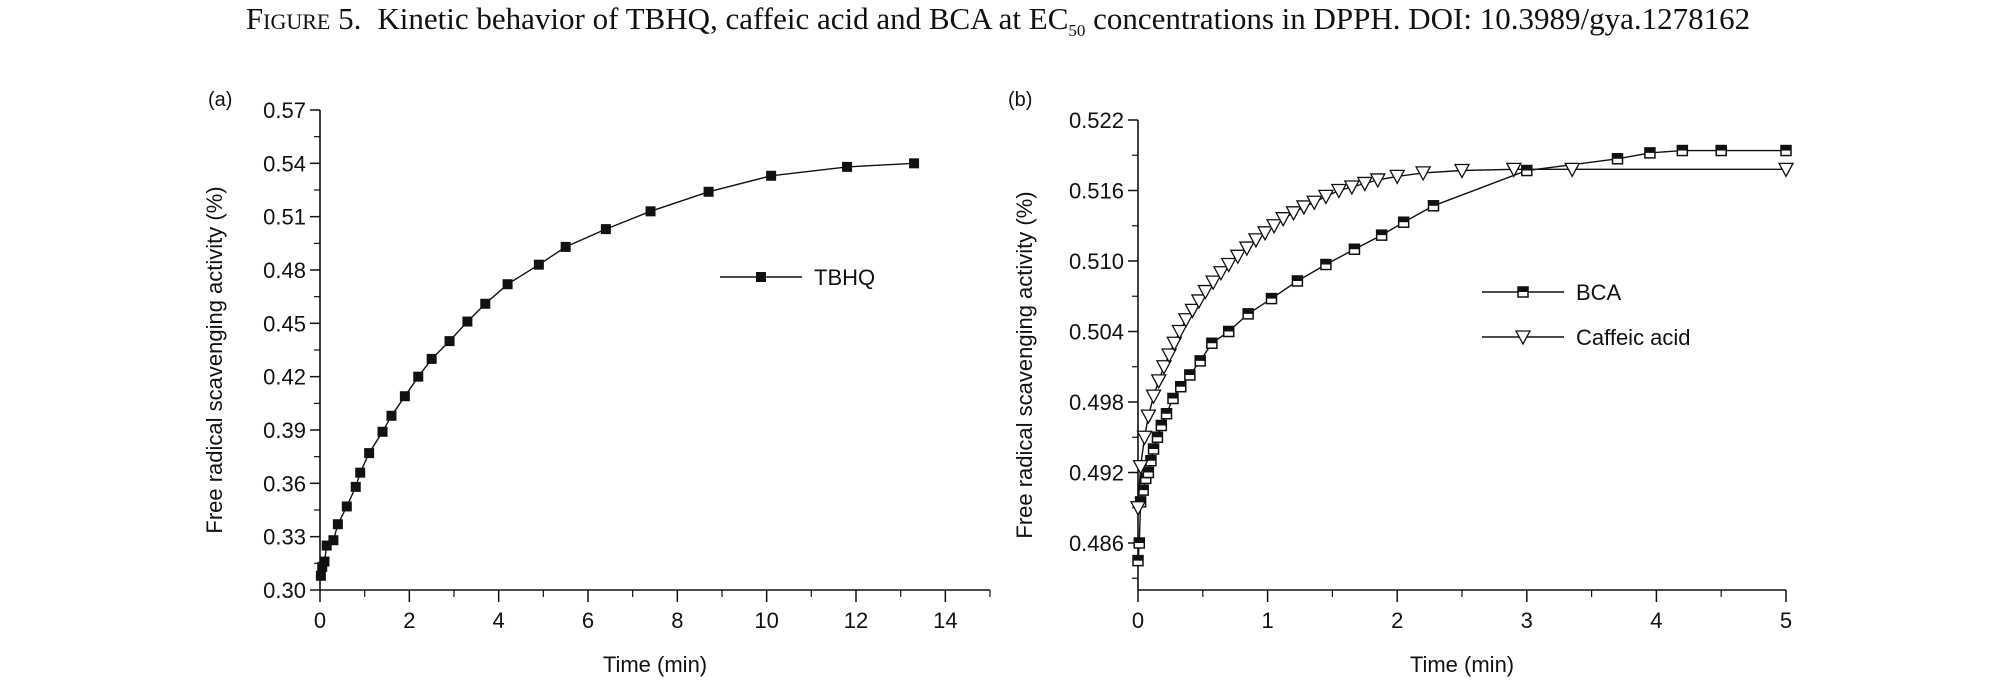 The height and width of the screenshot is (684, 1996). I want to click on y-tick-label: 0.498, so click(1096, 402).